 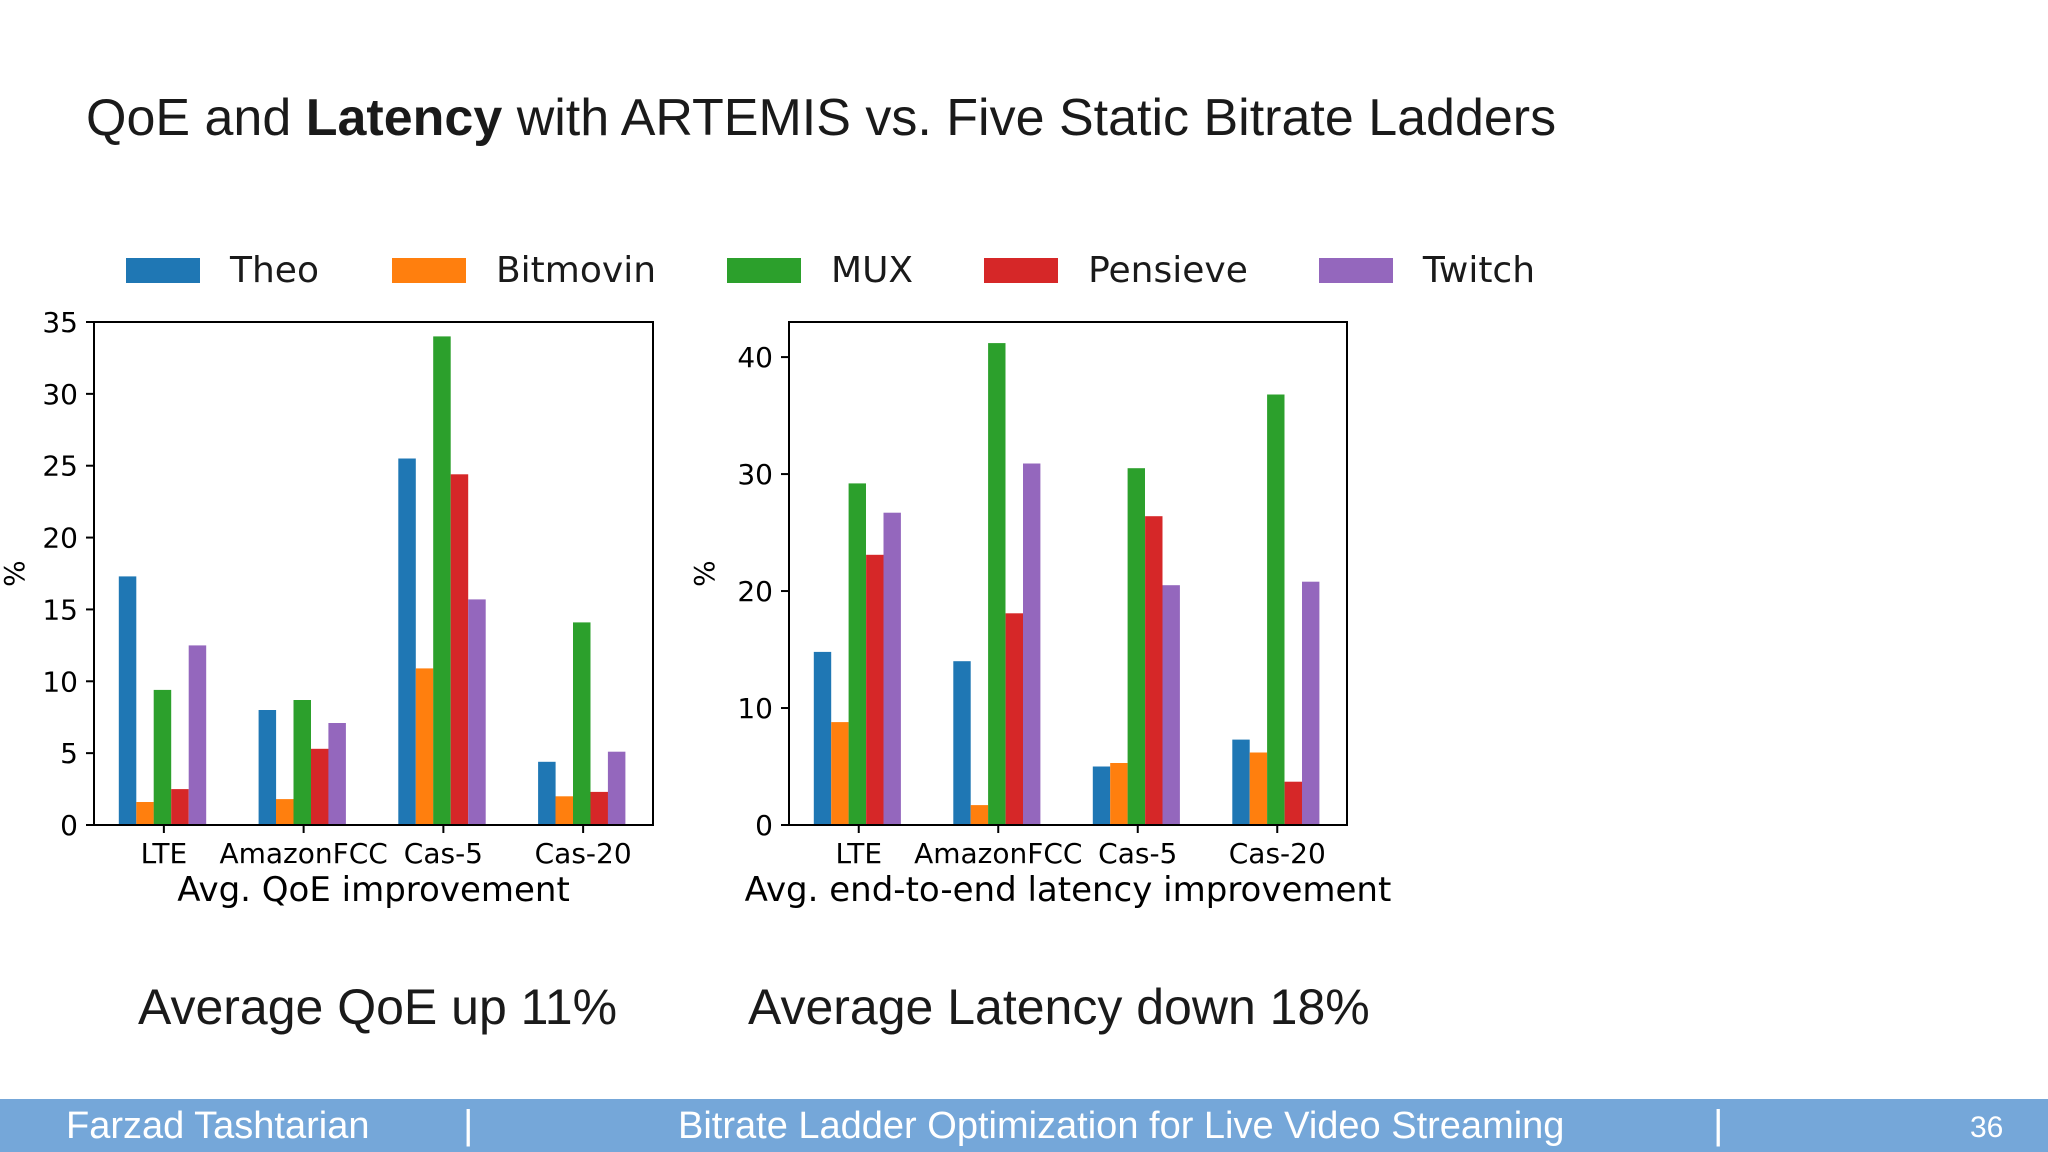 I want to click on page-number: 36, so click(x=1987, y=1127).